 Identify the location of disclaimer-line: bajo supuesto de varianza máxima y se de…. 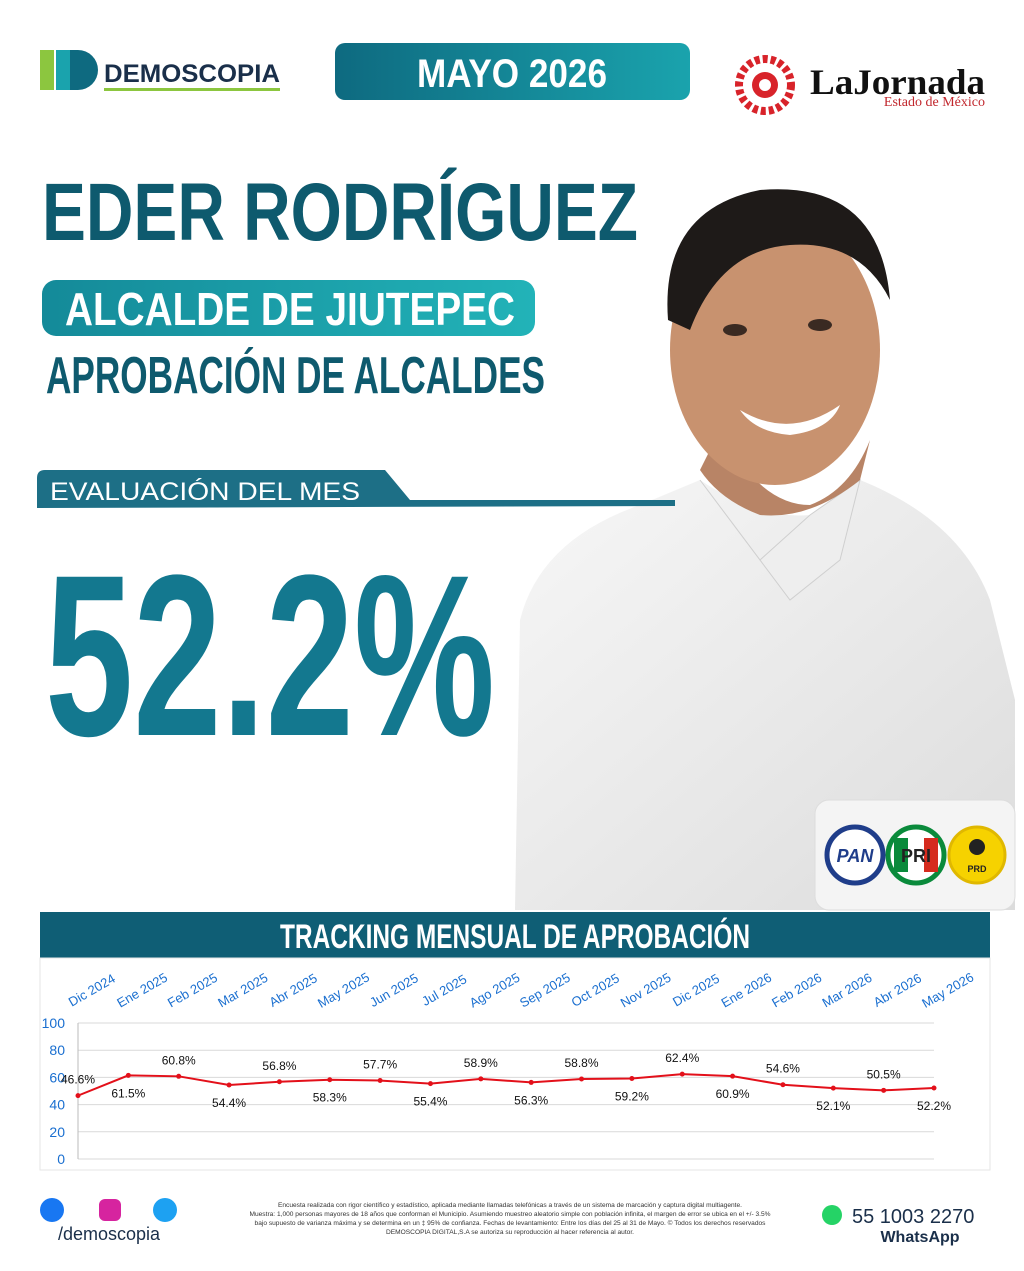
(511, 1223).